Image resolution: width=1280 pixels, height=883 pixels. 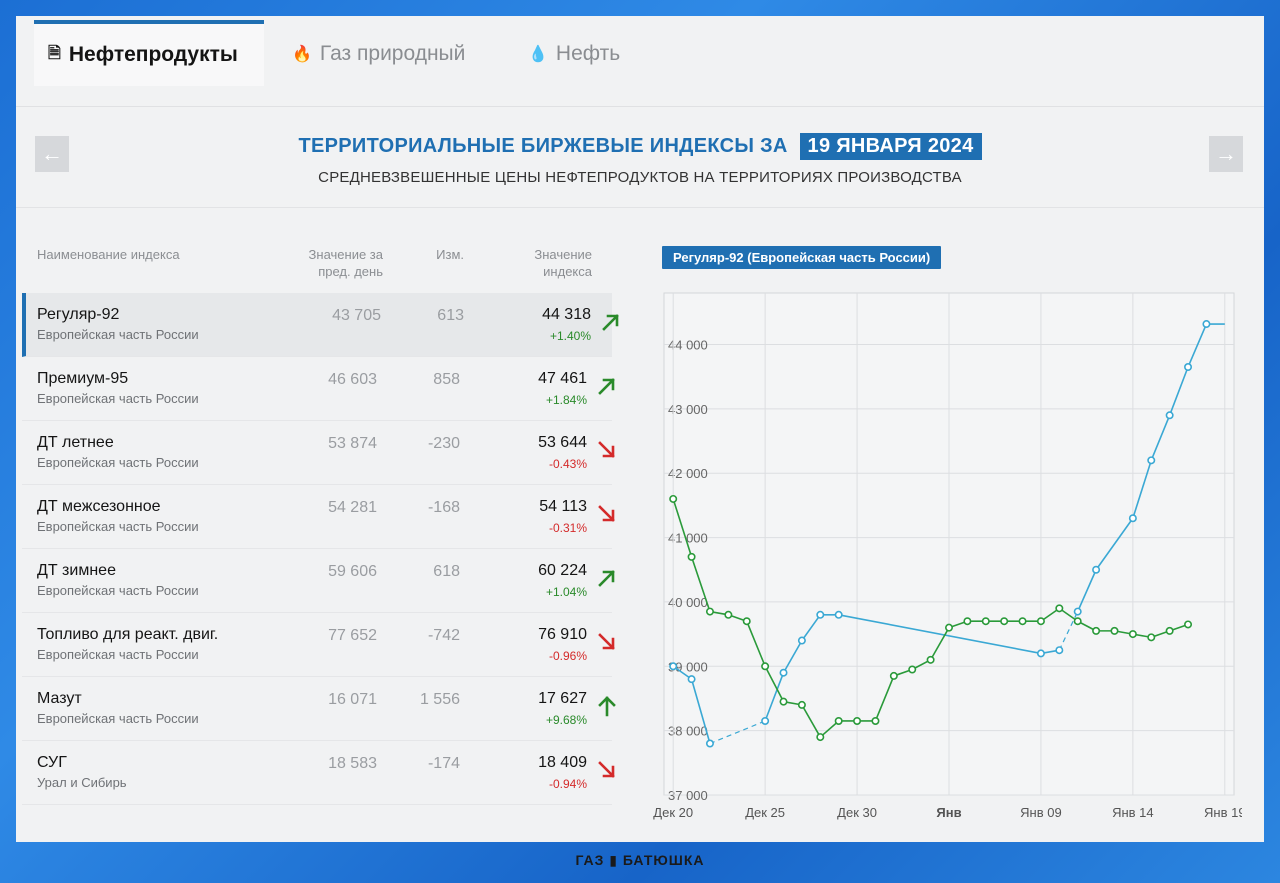 What do you see at coordinates (606, 769) in the screenshot?
I see `arrow-down-icon` at bounding box center [606, 769].